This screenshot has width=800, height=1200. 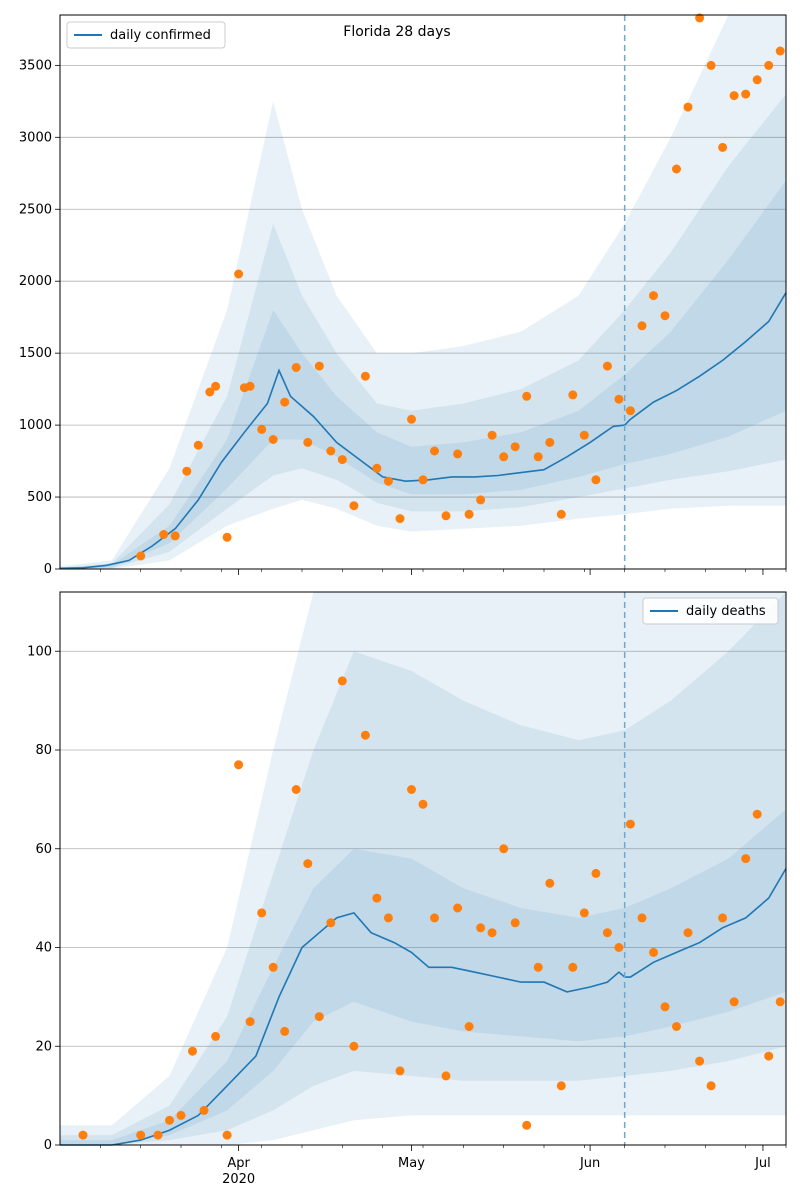 I want to click on y-tick-label: 40, so click(x=43, y=948).